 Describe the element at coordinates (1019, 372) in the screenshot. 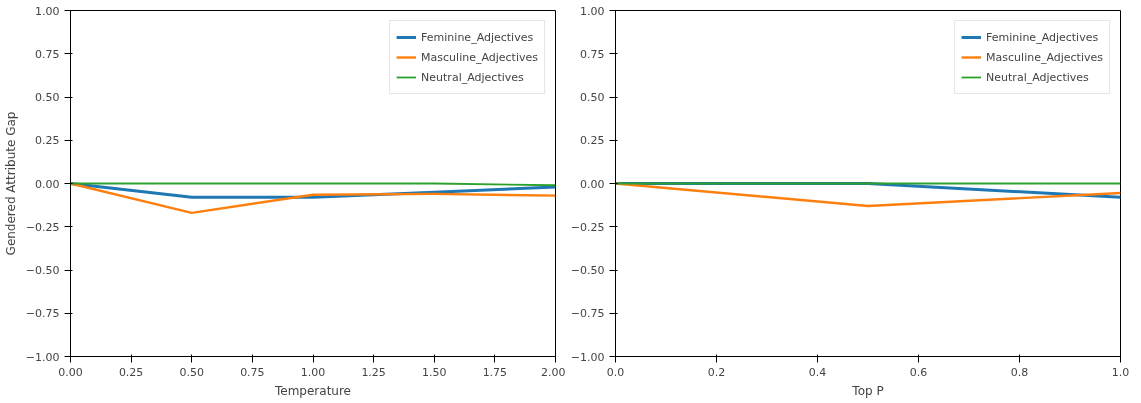

I see `x-tick-label: 0.8` at that location.